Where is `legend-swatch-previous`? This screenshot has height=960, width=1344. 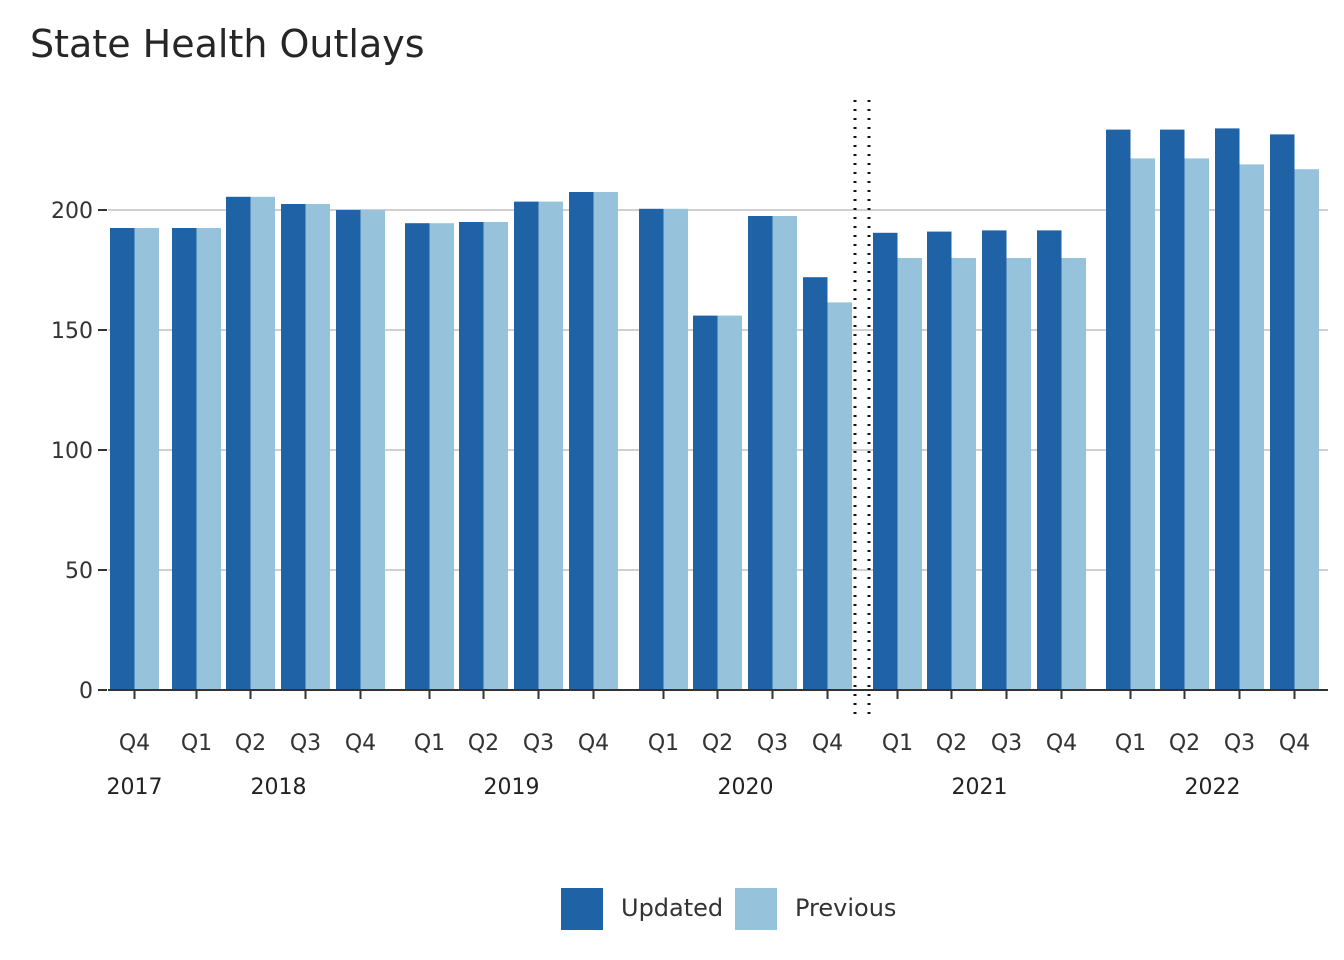 legend-swatch-previous is located at coordinates (756, 909).